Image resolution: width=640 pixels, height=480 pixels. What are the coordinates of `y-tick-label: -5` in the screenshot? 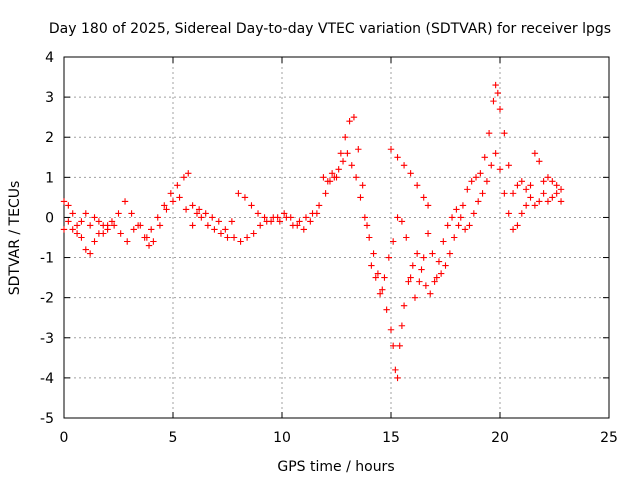 It's located at (47, 419).